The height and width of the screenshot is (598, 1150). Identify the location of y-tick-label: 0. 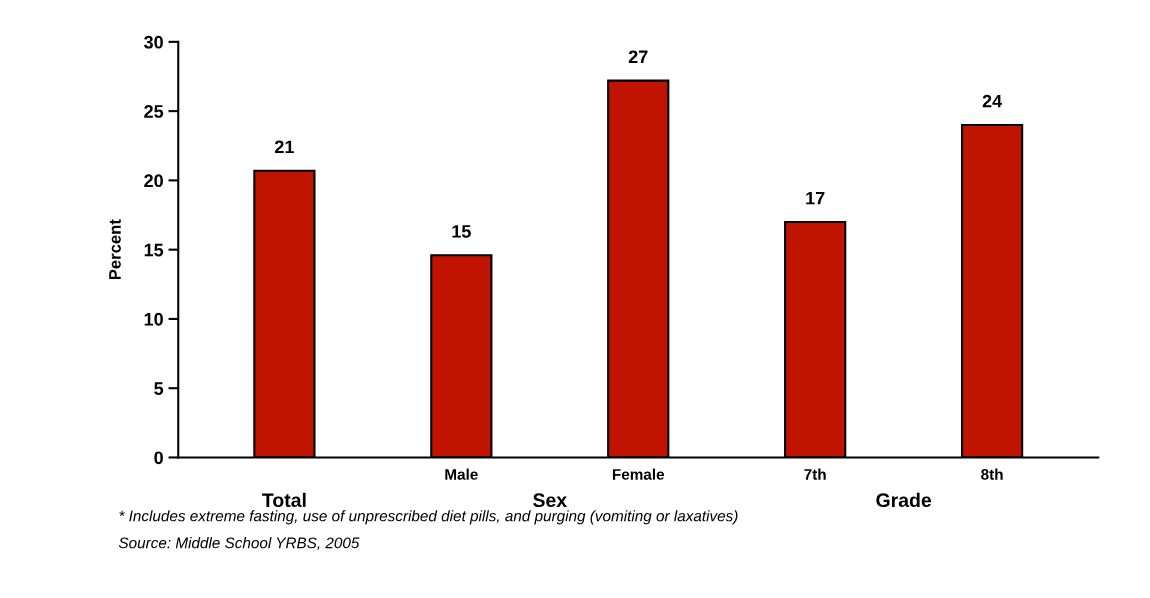
(158, 458).